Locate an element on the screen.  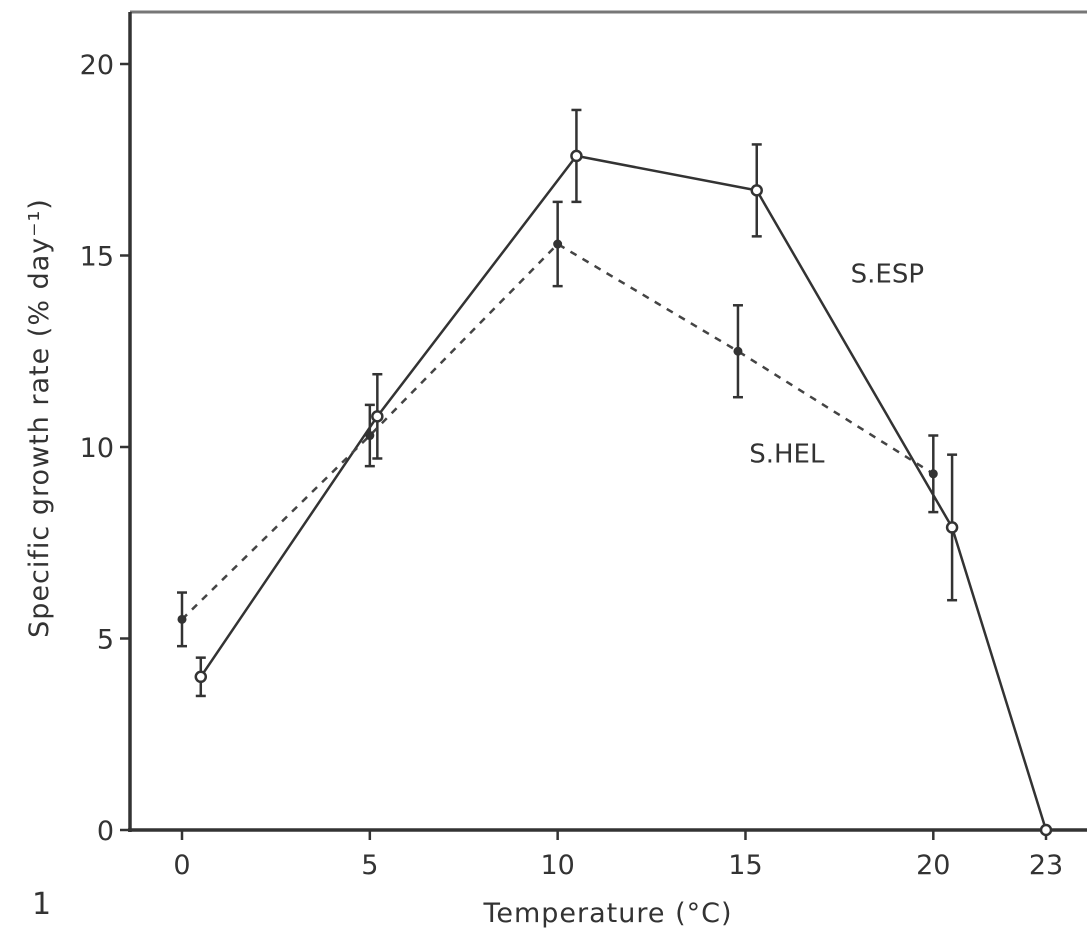
y-tick-label: 15 is located at coordinates (97, 257).